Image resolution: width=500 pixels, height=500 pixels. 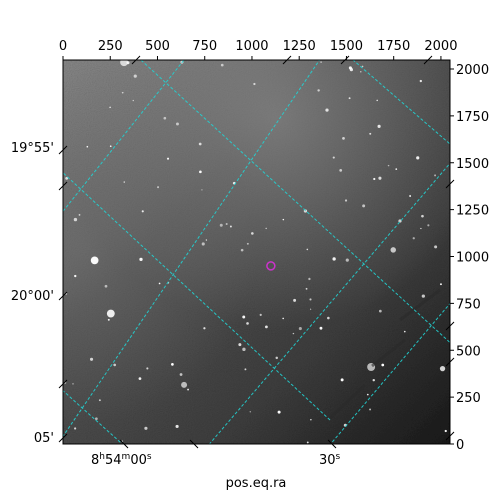 What do you see at coordinates (472, 117) in the screenshot?
I see `y-pixel-tick-label: 1750` at bounding box center [472, 117].